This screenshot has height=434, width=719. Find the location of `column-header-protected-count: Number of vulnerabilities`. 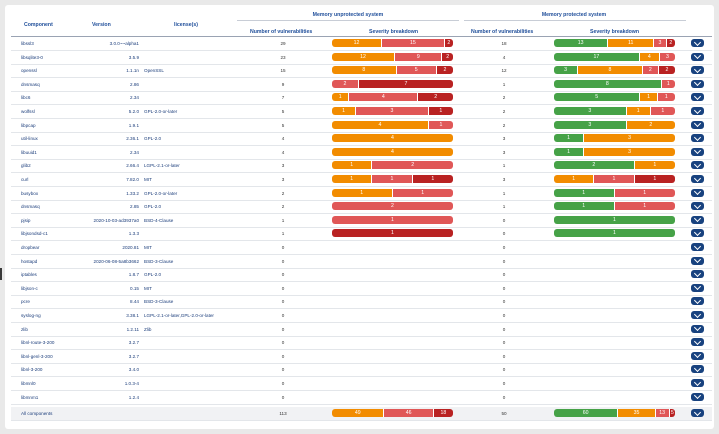

column-header-protected-count: Number of vulnerabilities is located at coordinates (502, 32).